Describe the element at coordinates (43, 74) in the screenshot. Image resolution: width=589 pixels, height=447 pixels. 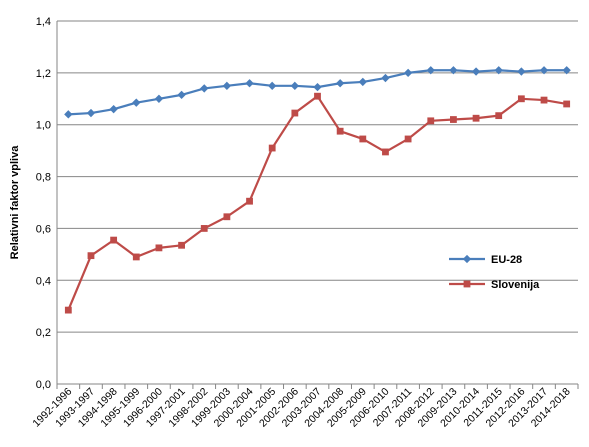
I see `y-tick-label: 1,2` at that location.